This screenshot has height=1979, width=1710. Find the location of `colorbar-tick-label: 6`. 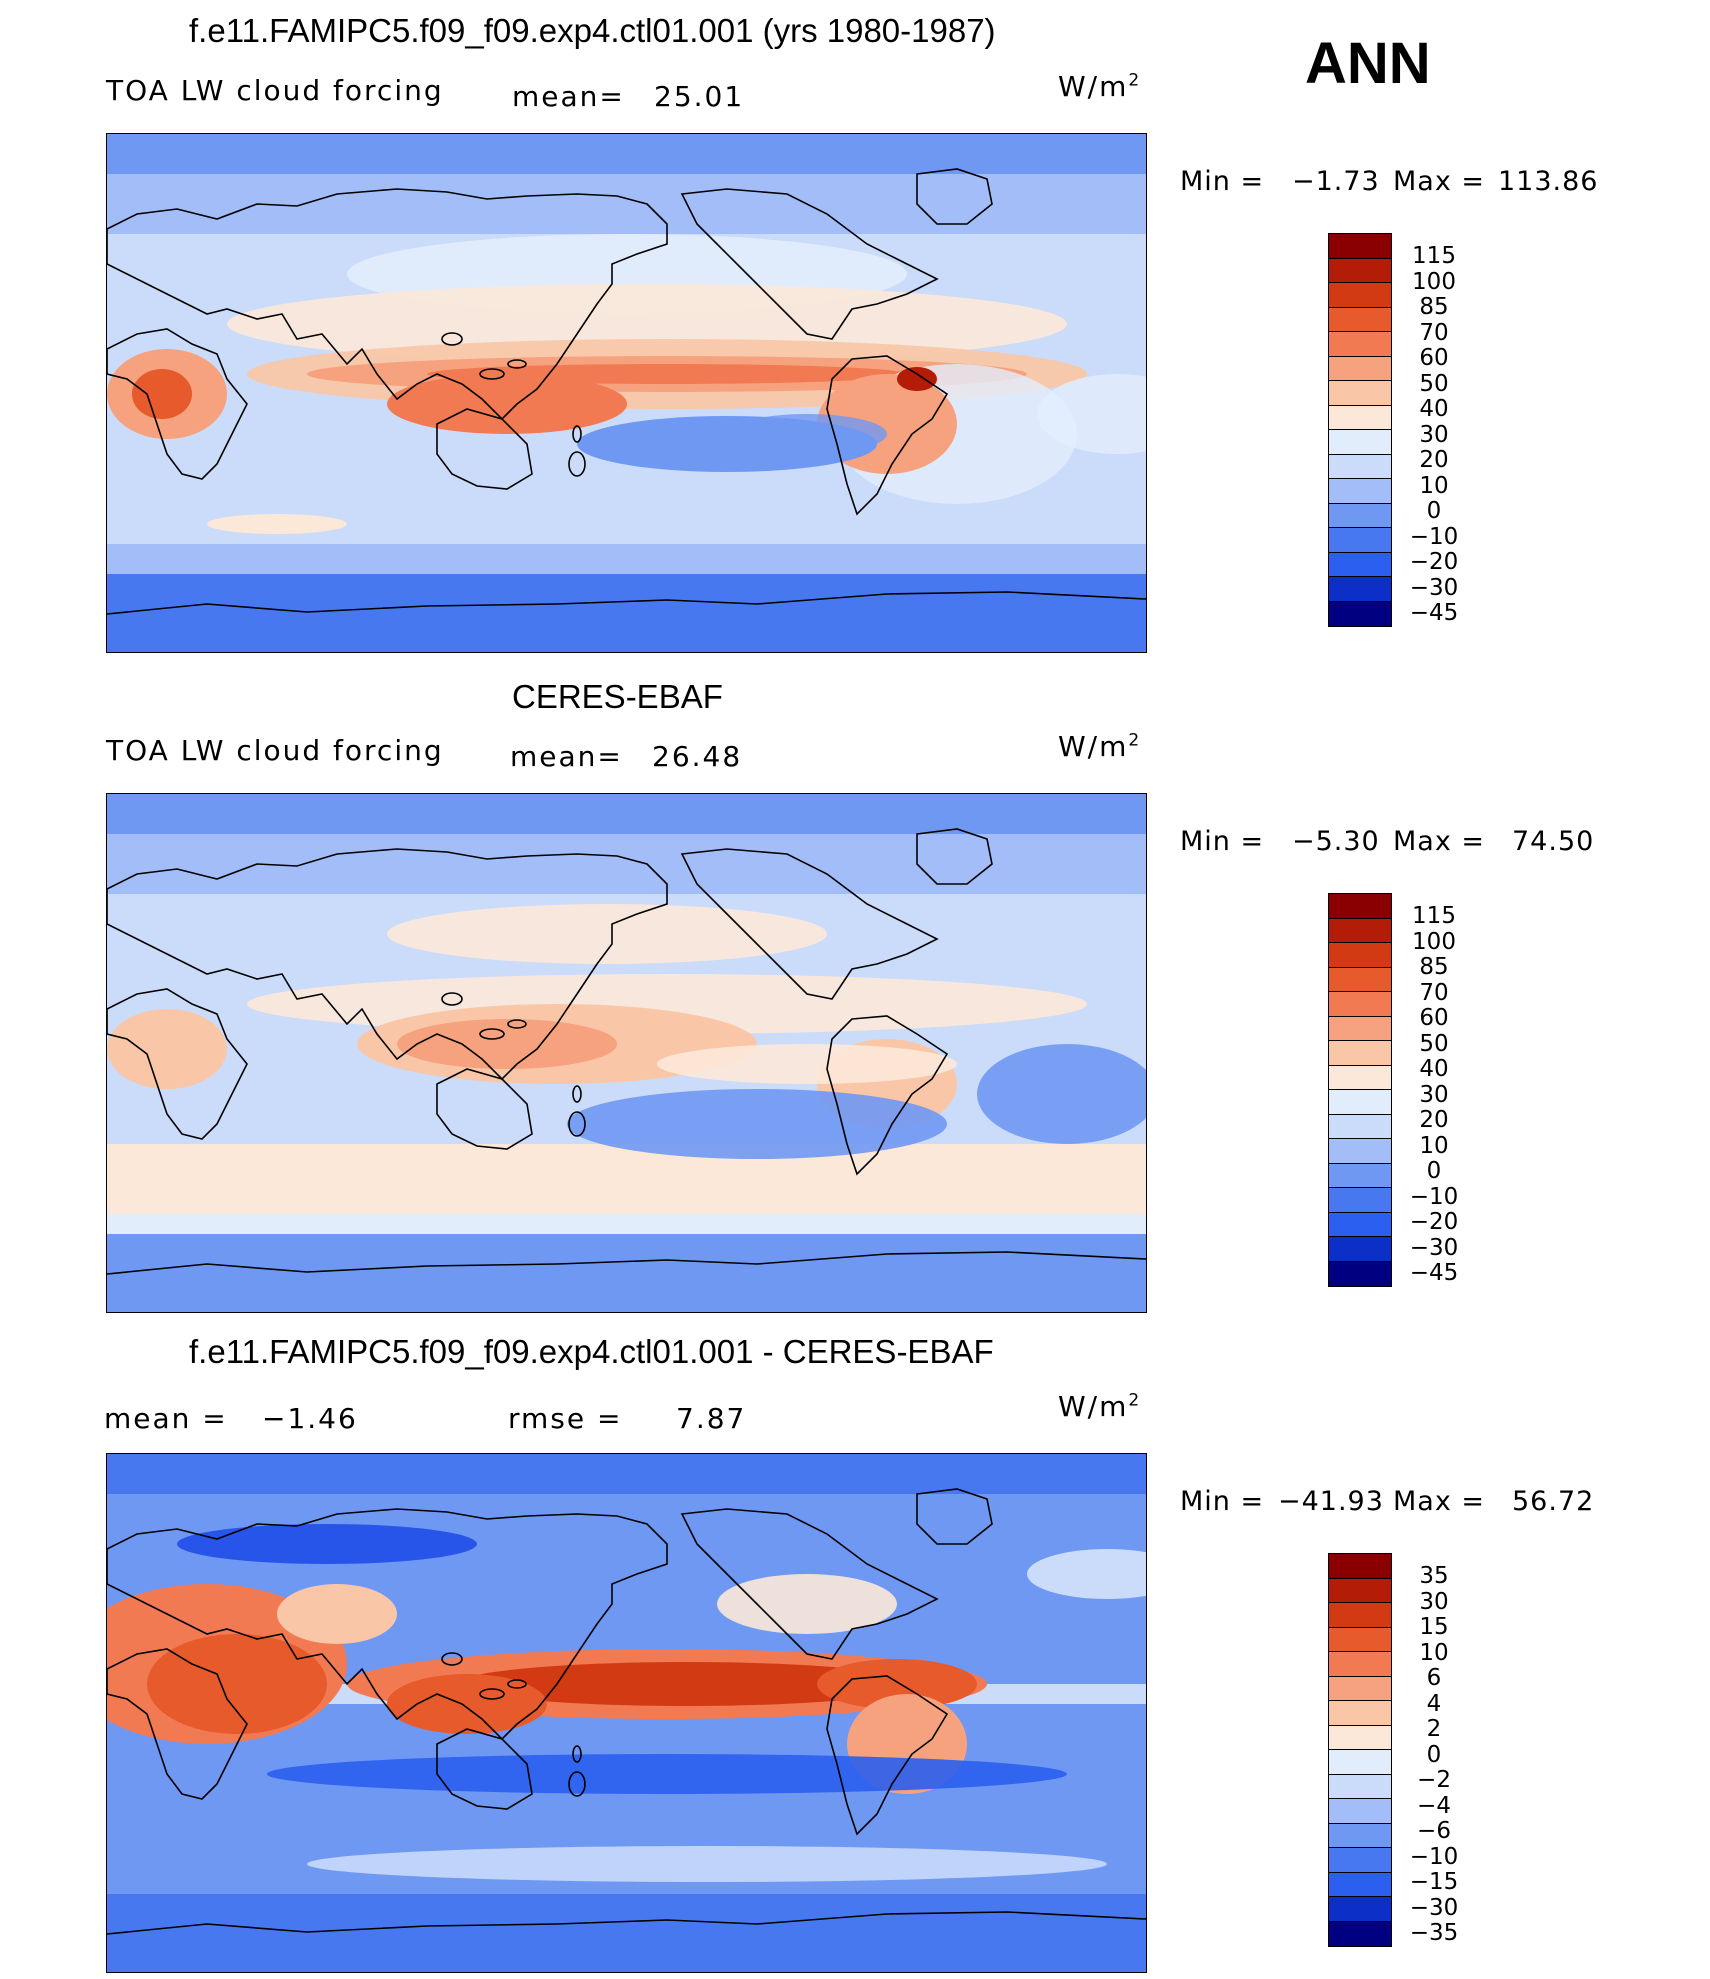

colorbar-tick-label: 6 is located at coordinates (1434, 1678).